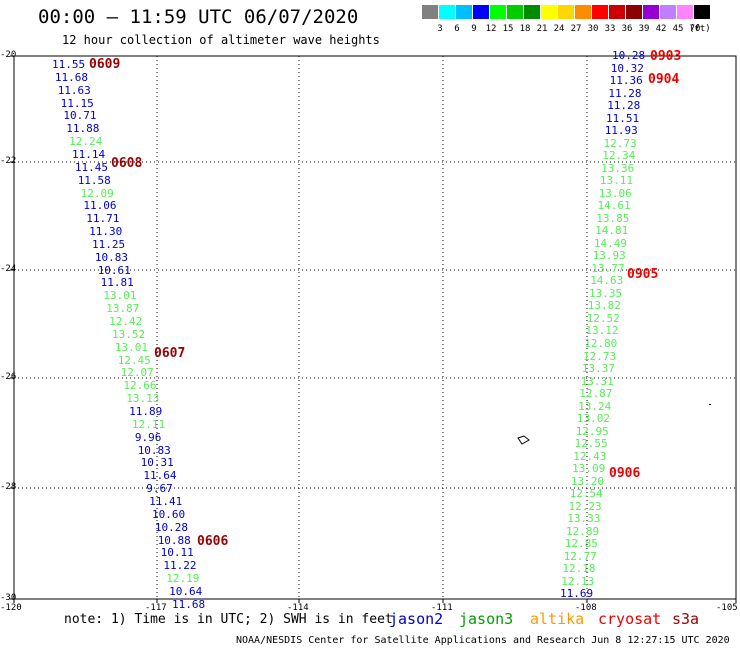  Describe the element at coordinates (595, 406) in the screenshot. I see `wave-height-value: 13.24` at that location.